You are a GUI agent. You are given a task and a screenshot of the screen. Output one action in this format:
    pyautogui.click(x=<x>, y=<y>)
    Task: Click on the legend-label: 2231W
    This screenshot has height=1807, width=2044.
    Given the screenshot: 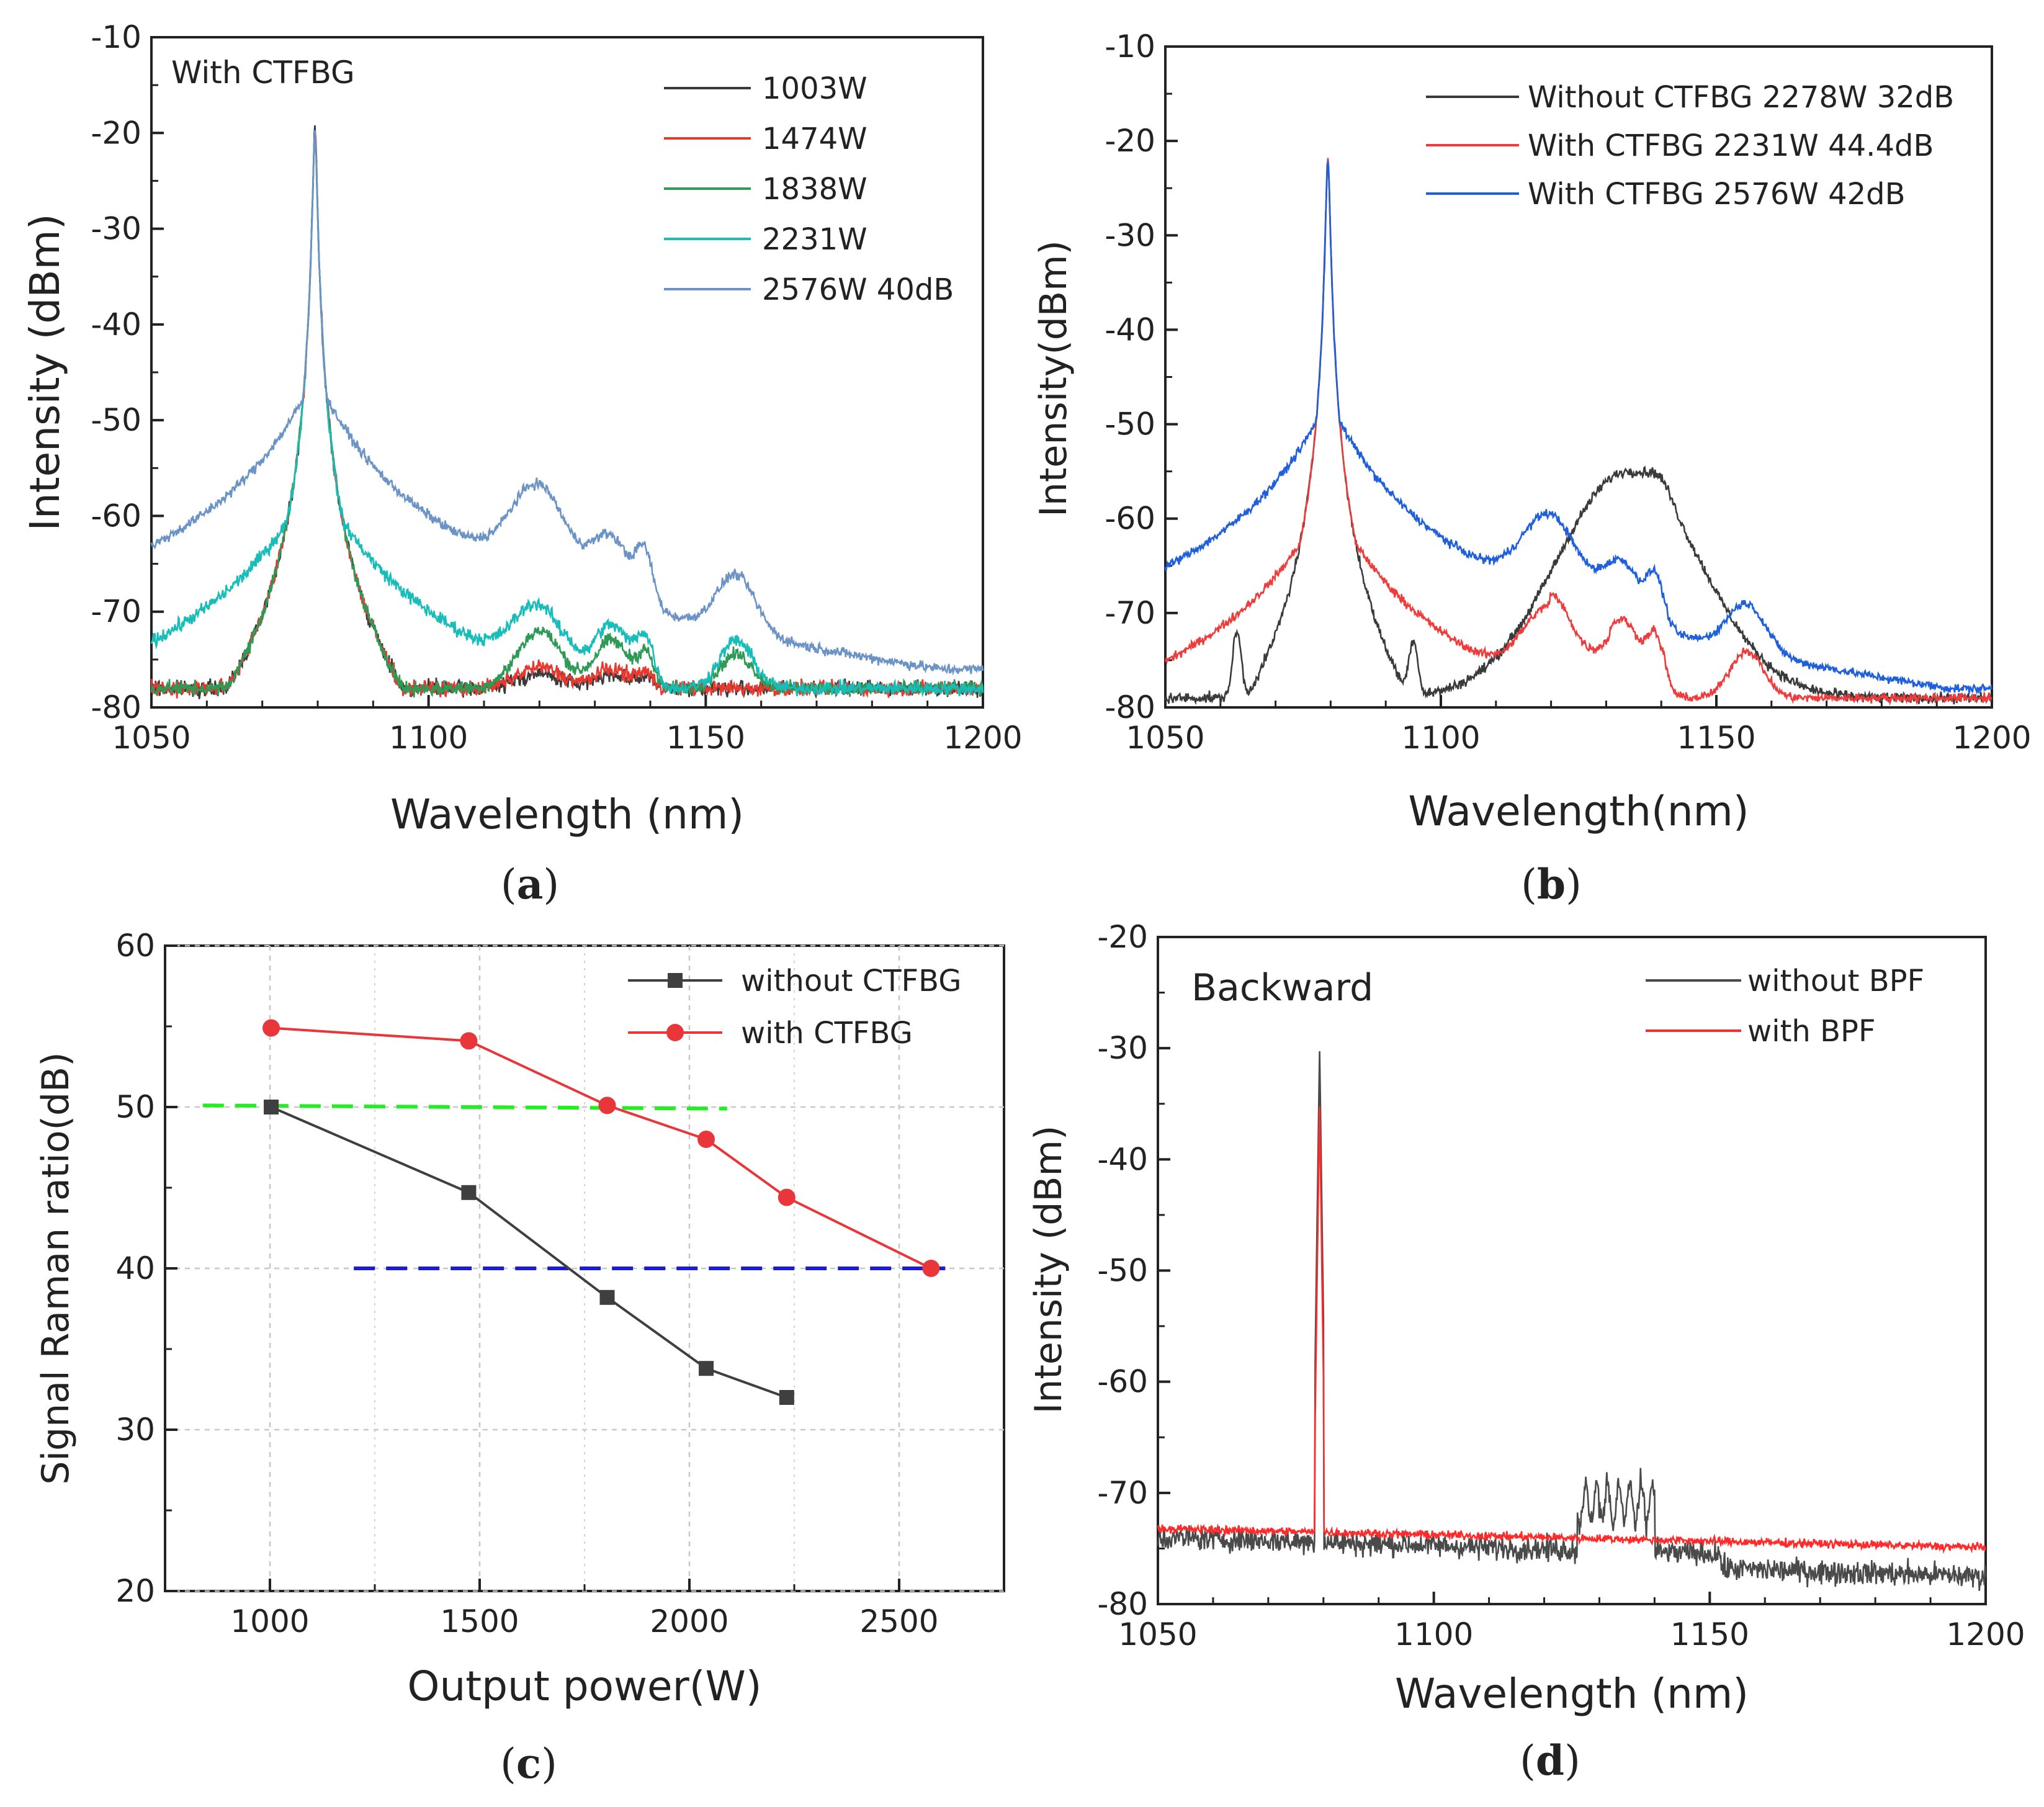 What is the action you would take?
    pyautogui.click(x=814, y=239)
    